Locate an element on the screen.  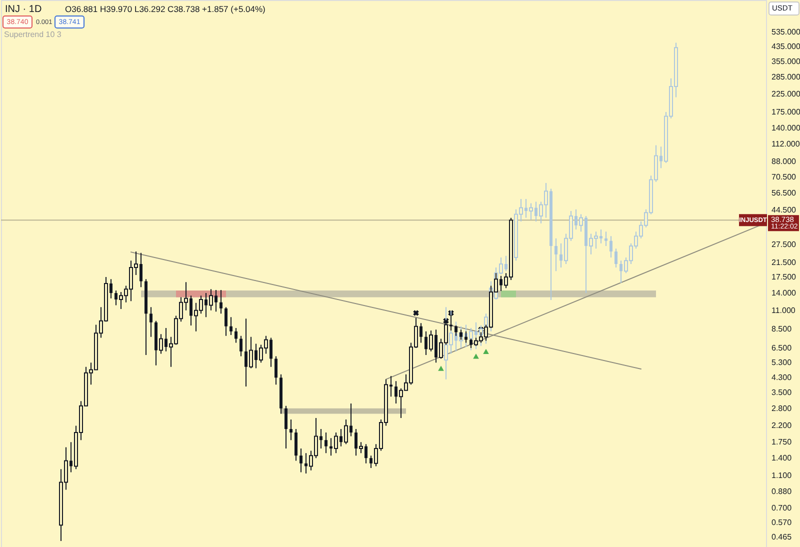
y-tick-label: 56.500 is located at coordinates (784, 193).